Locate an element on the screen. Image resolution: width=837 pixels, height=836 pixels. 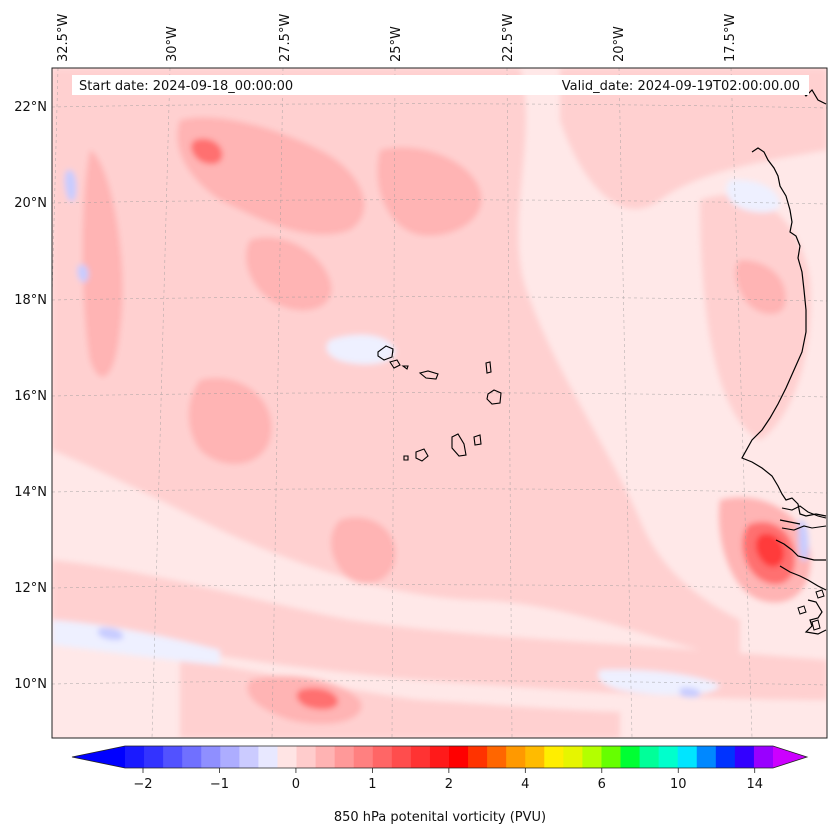
pv-max-north is located at coordinates (207, 151).